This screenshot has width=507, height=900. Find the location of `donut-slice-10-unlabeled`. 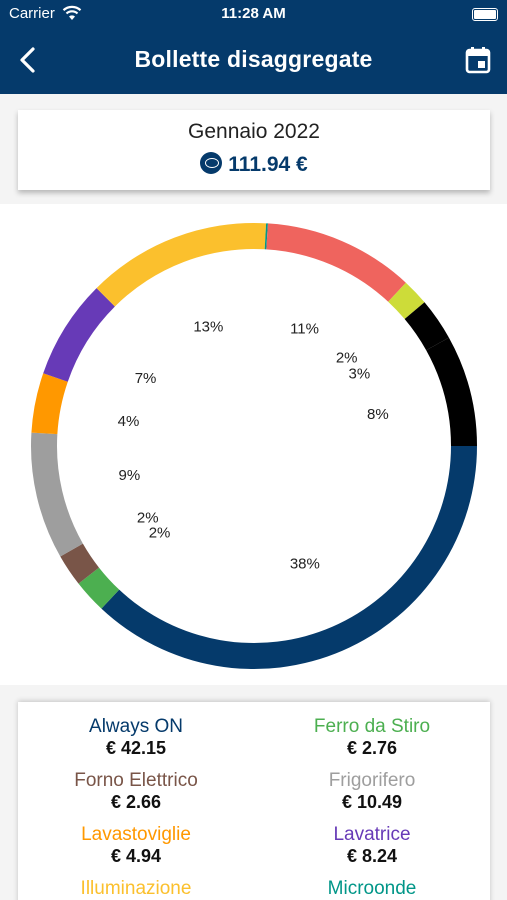

donut-slice-10-unlabeled is located at coordinates (426, 326).